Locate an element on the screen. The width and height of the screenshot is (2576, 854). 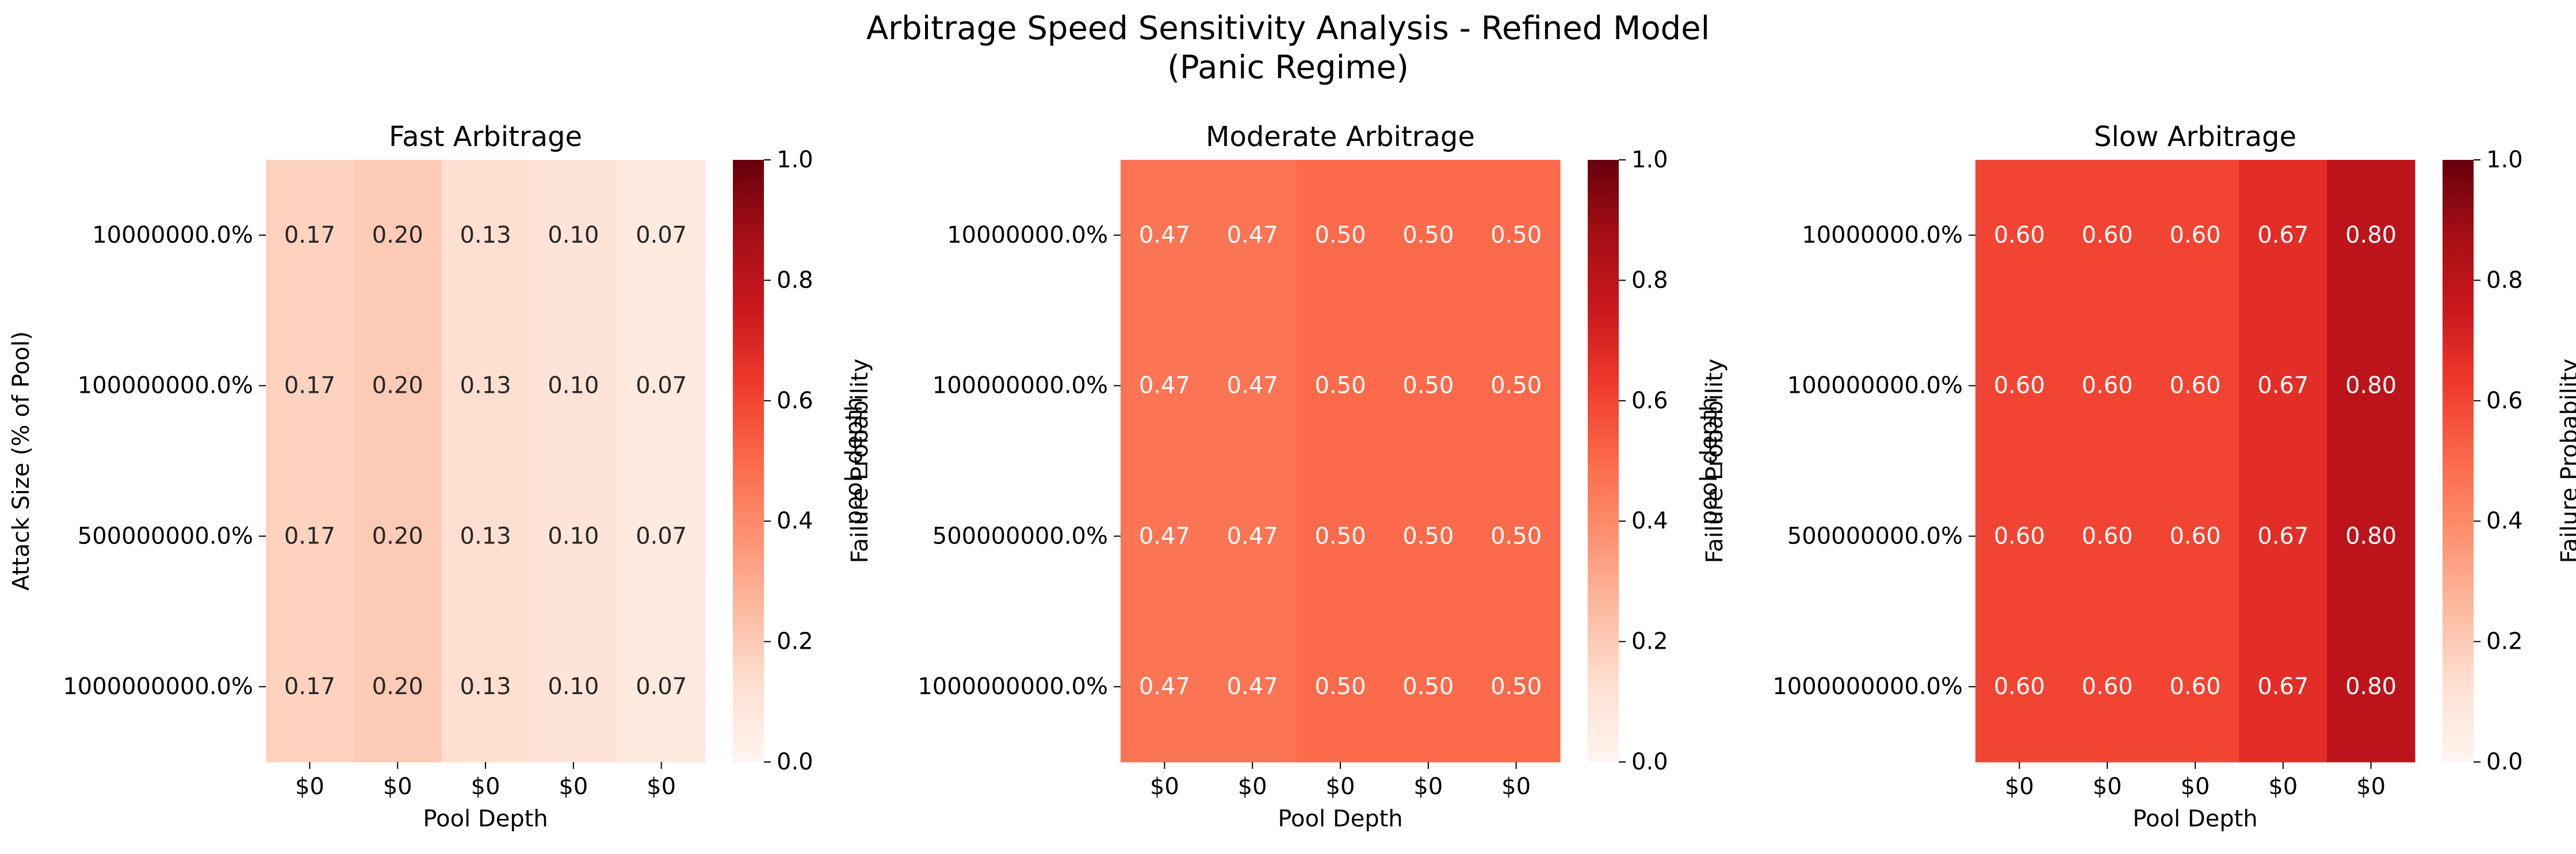
y-tick-label: 1000000000.0% is located at coordinates (158, 686).